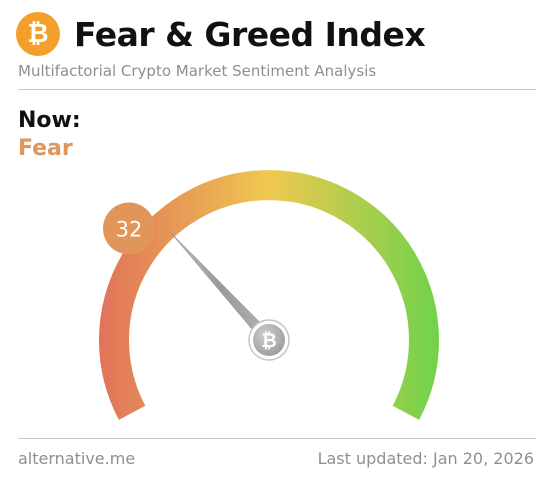 This screenshot has width=548, height=480. I want to click on now-label: Now:, so click(49, 120).